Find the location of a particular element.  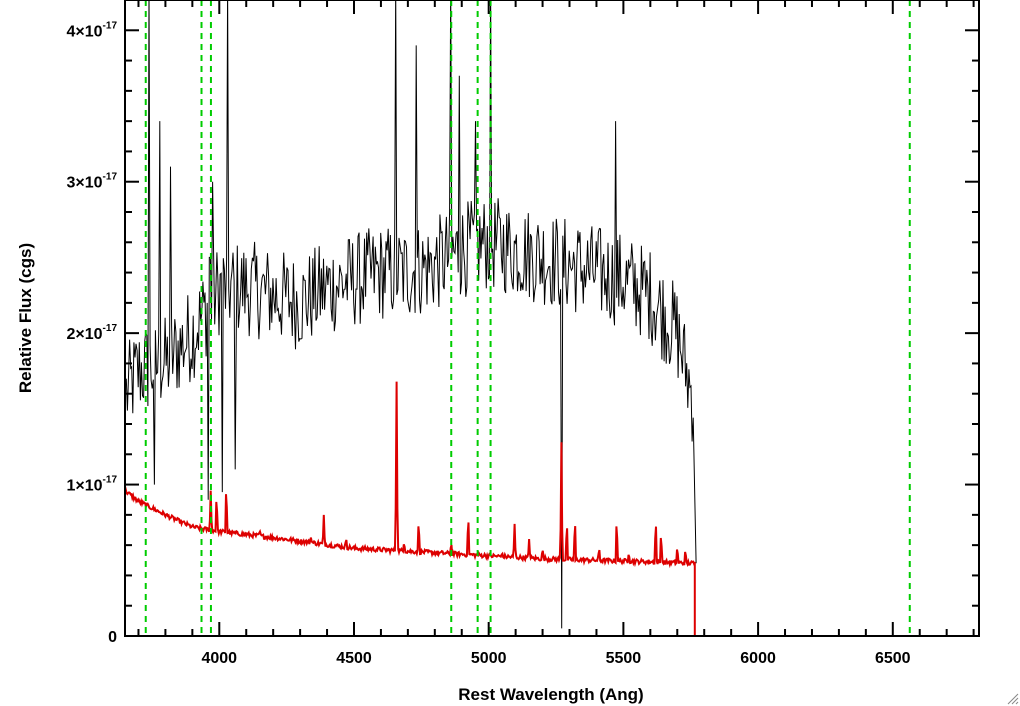

y-tick-label: 1×10⁻¹⁷ is located at coordinates (92, 485).